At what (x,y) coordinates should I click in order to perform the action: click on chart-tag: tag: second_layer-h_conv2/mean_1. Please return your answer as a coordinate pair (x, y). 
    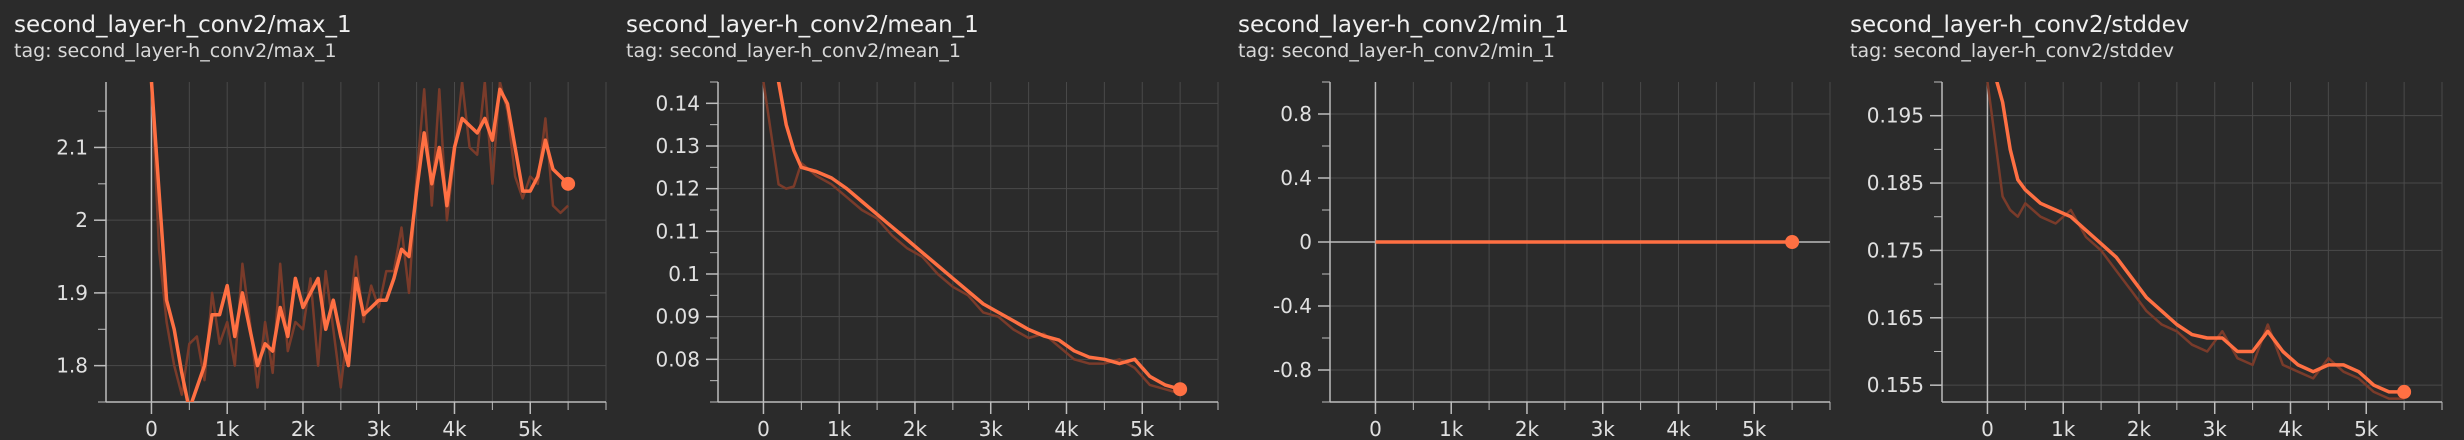
    Looking at the image, I should click on (794, 51).